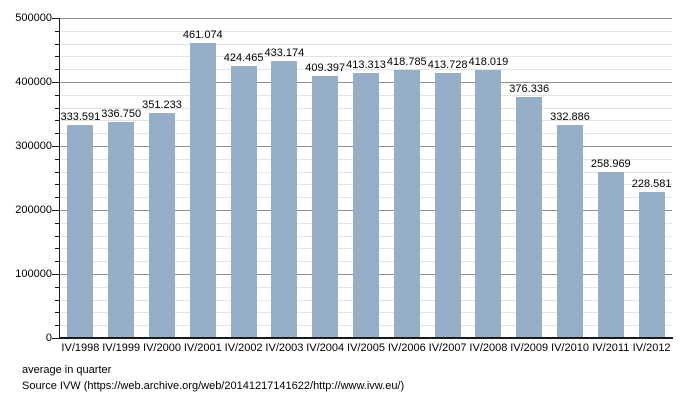  What do you see at coordinates (651, 264) in the screenshot?
I see `bar-IV/2012` at bounding box center [651, 264].